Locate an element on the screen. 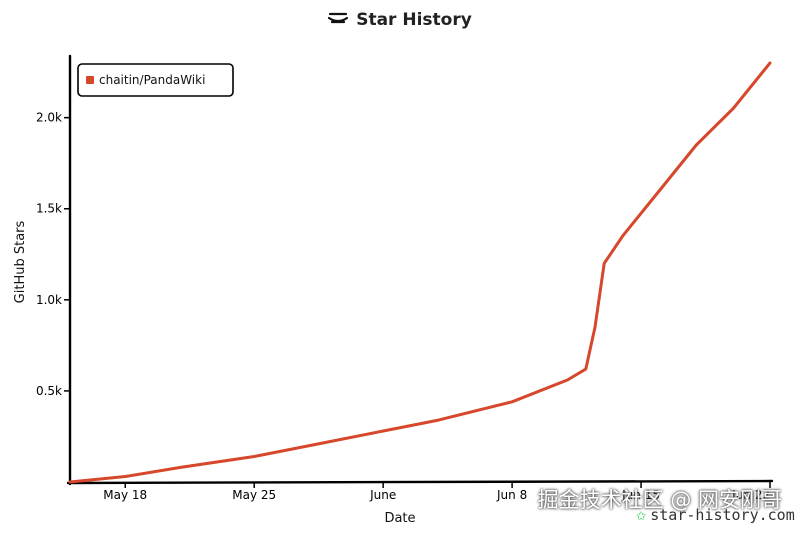 This screenshot has height=533, width=800. y-tick-label: 2.0k is located at coordinates (49, 118).